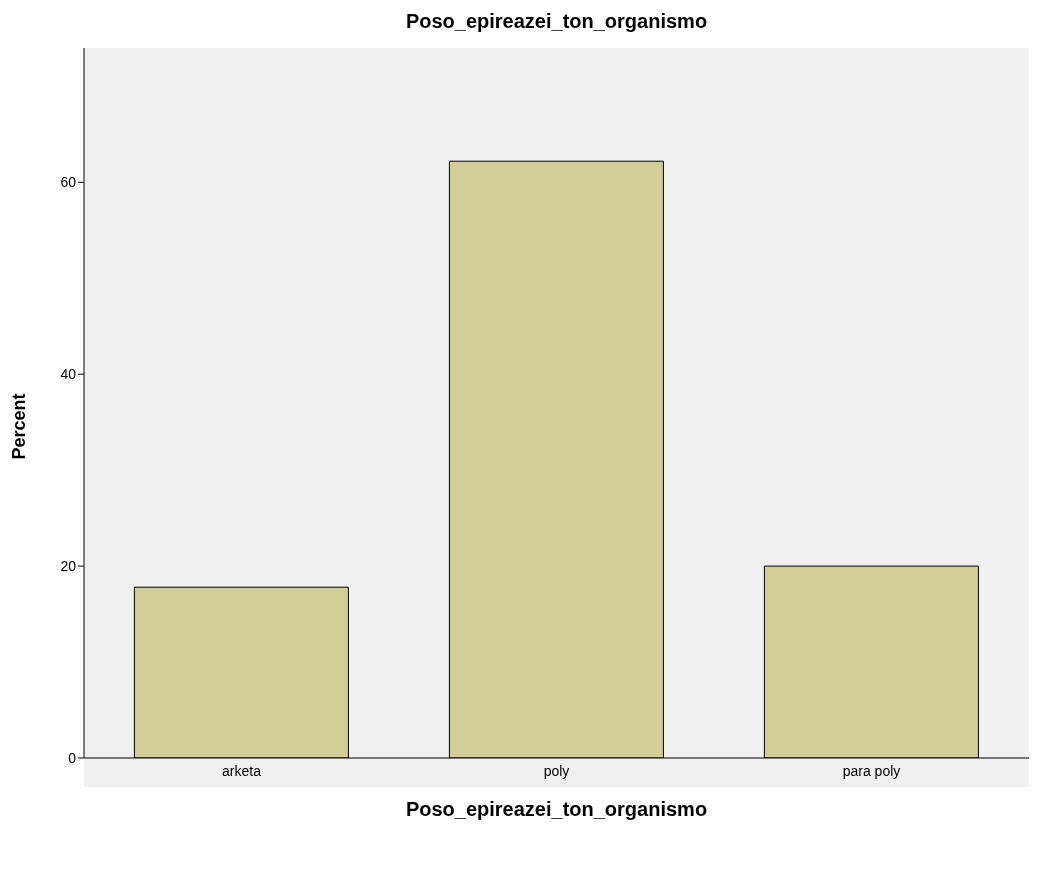 This screenshot has height=870, width=1037. Describe the element at coordinates (556, 770) in the screenshot. I see `x-tick-label: poly` at that location.